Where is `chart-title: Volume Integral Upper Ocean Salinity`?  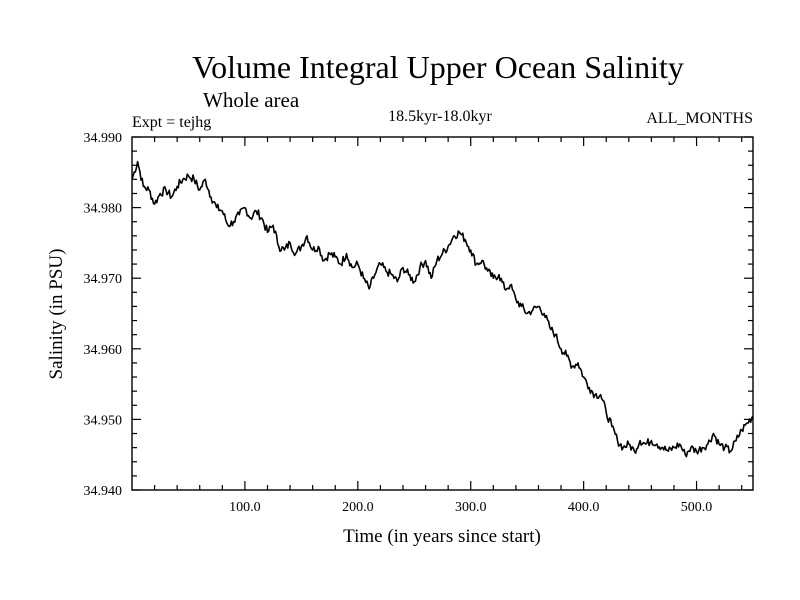
chart-title: Volume Integral Upper Ocean Salinity is located at coordinates (438, 67).